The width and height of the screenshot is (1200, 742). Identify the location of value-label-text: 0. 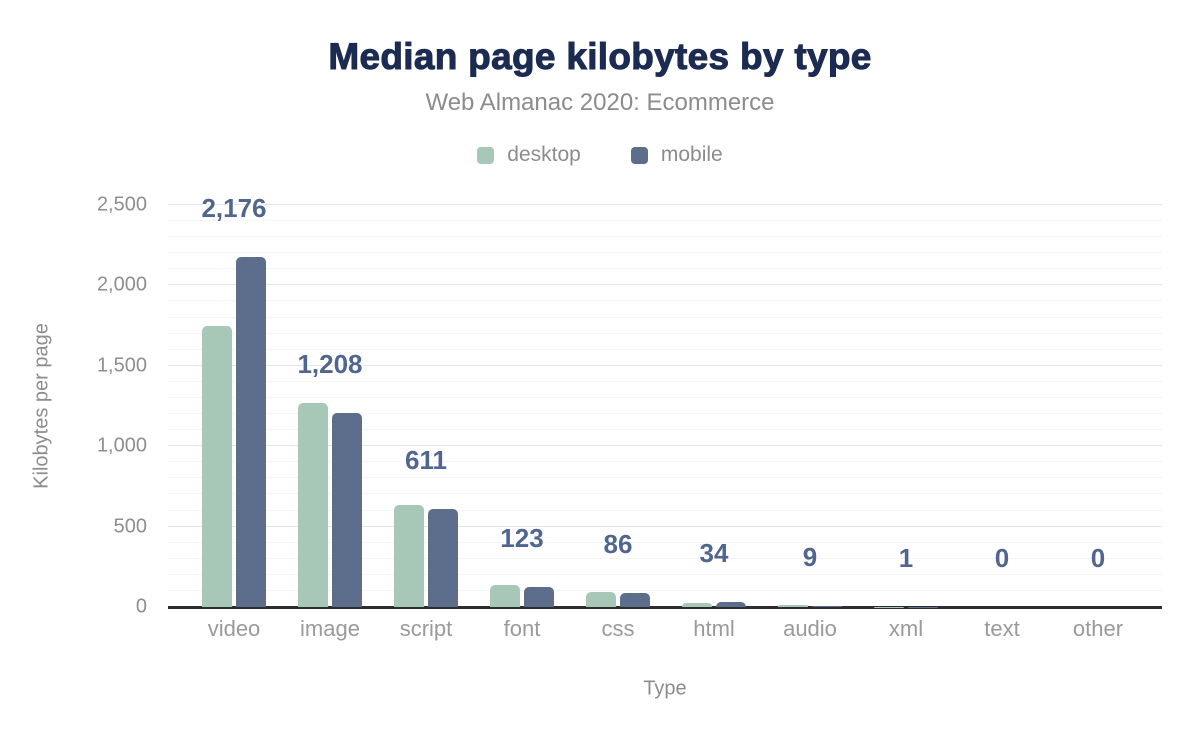
(1002, 558).